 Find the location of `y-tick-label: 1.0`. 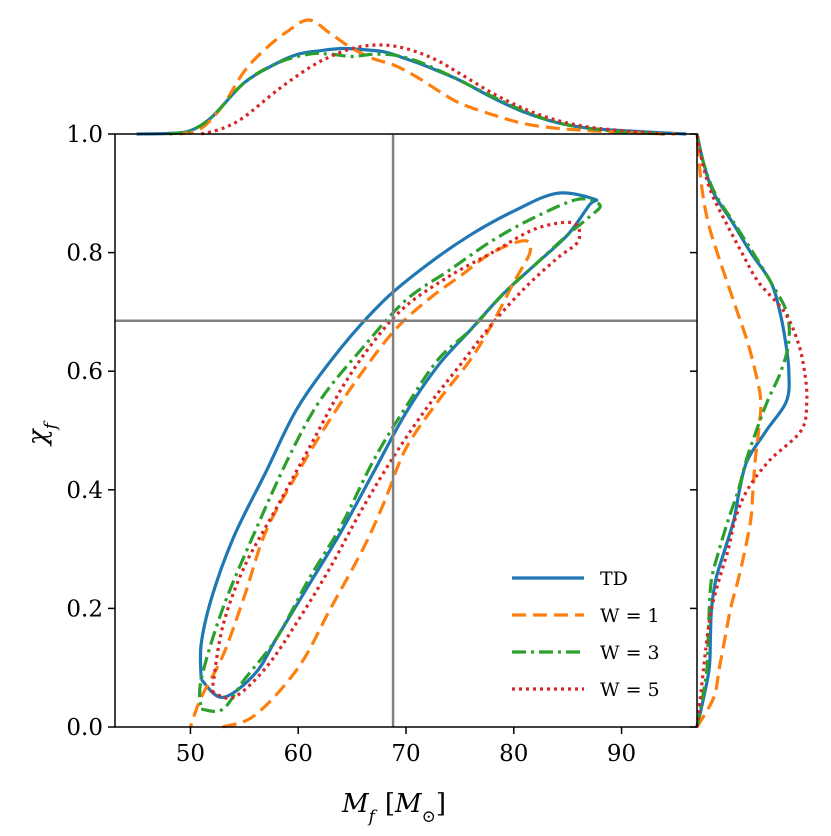

y-tick-label: 1.0 is located at coordinates (84, 135).